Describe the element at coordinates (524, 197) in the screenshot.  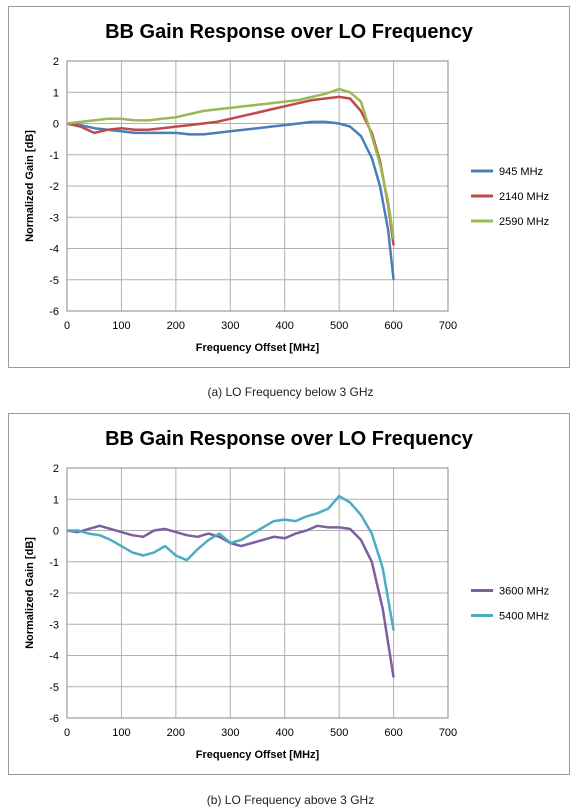
I see `legend-label: 2140 MHz` at that location.